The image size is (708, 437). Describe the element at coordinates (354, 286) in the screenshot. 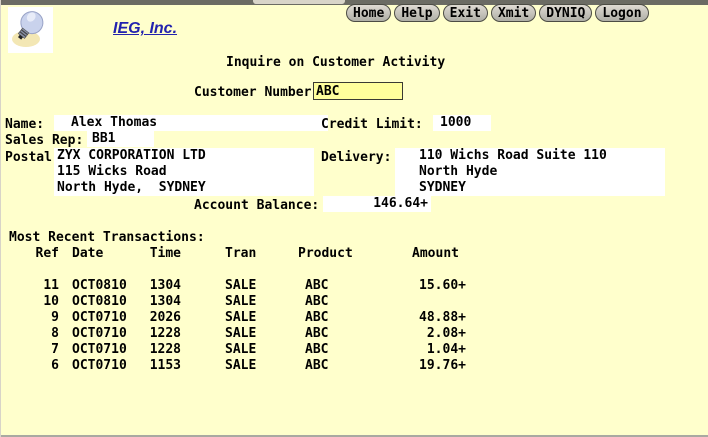

I see `transaction-row: 11 OCT0810 1304 SALE ABC 15.60+` at that location.